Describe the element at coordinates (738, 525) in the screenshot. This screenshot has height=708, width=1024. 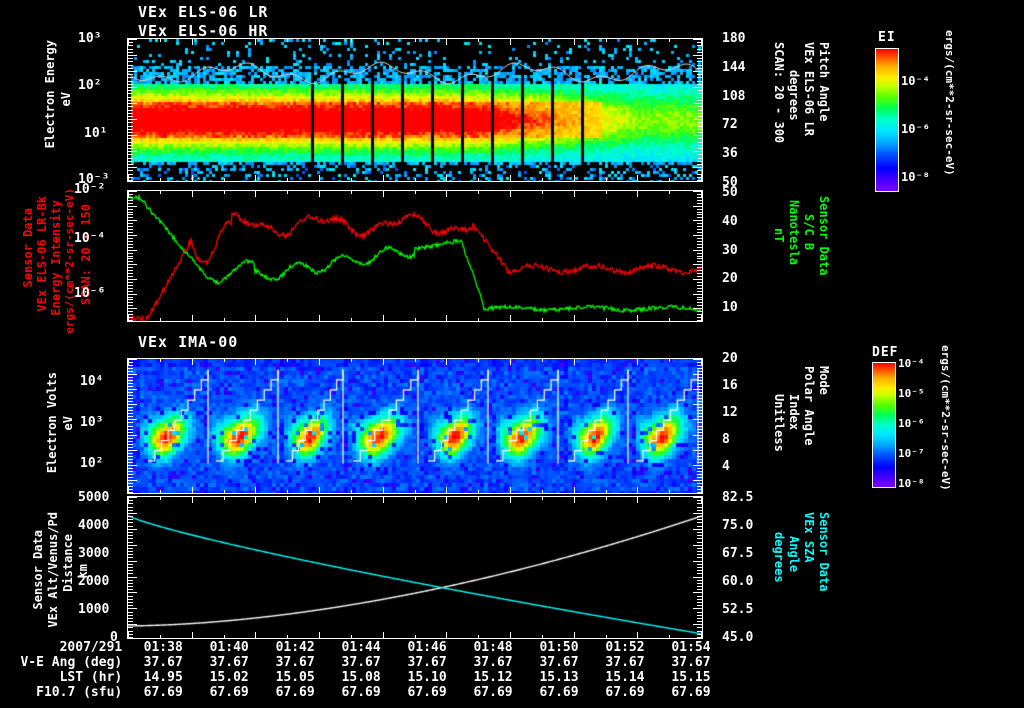
I see `panel4-rtick-1: 75.0` at that location.